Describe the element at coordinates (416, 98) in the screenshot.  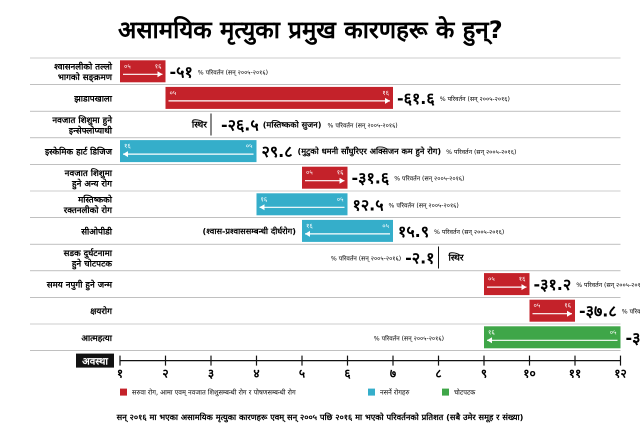
I see `change-value: -६१.६` at that location.